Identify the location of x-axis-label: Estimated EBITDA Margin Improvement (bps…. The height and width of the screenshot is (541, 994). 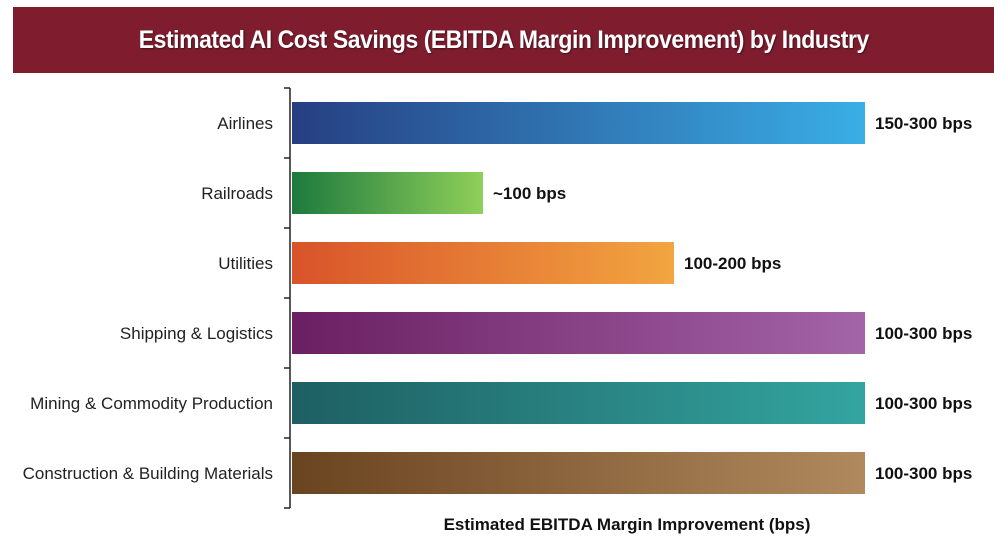
(627, 524).